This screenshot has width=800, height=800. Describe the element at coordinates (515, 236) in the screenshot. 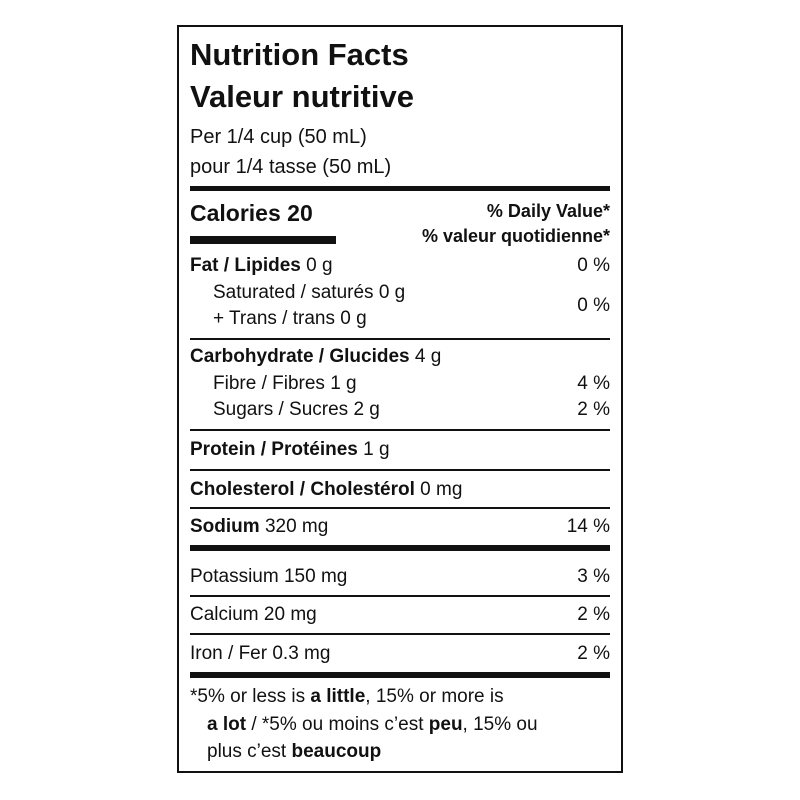

I see `dv-heading-fr: % valeur quotidienne*` at that location.